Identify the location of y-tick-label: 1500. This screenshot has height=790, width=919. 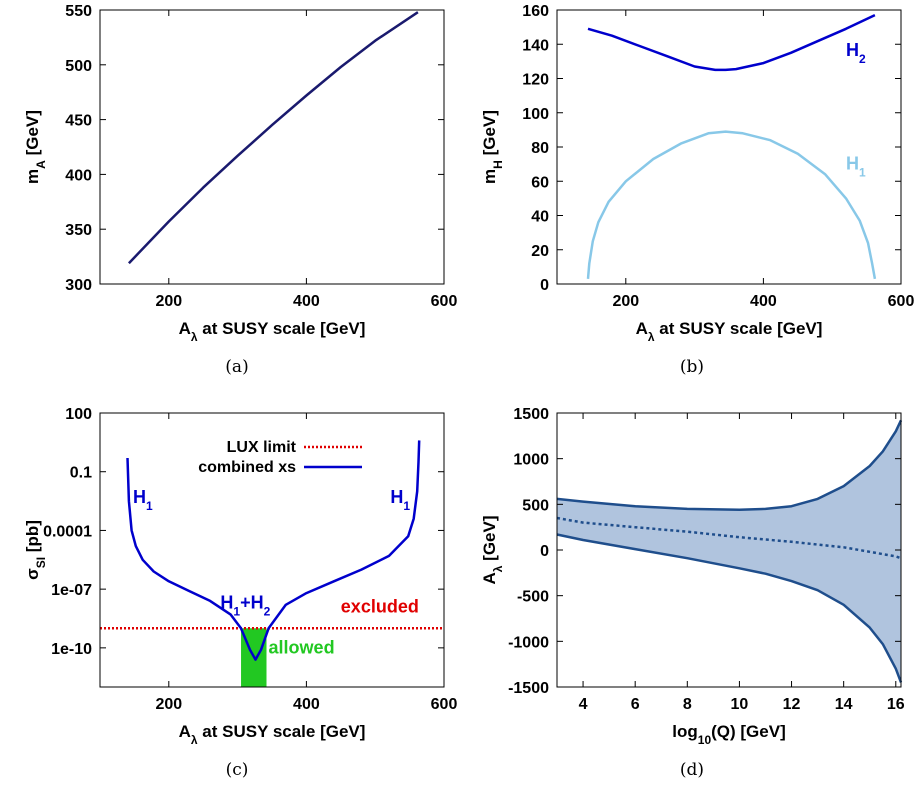
(531, 414).